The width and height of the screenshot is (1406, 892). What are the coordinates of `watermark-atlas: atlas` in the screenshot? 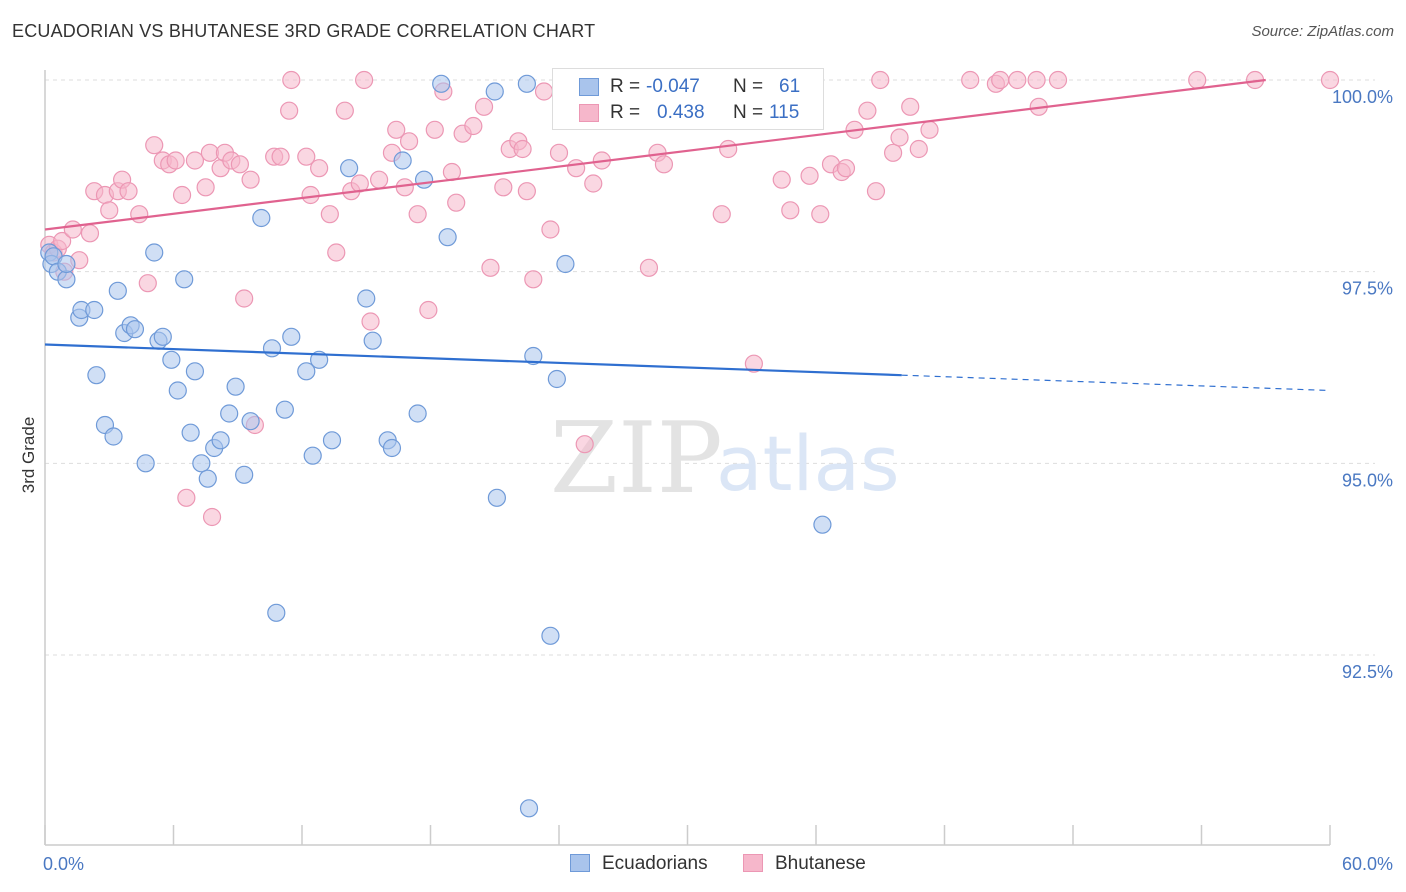 It's located at (808, 463).